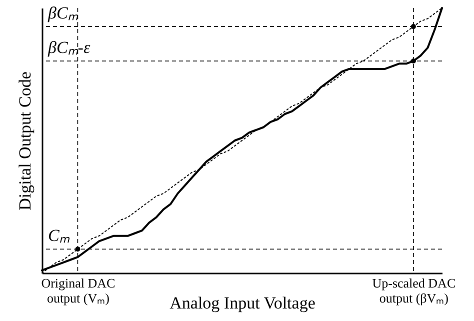  Describe the element at coordinates (78, 291) in the screenshot. I see `x-tick-label: Original DAC output (Vₘ)` at that location.